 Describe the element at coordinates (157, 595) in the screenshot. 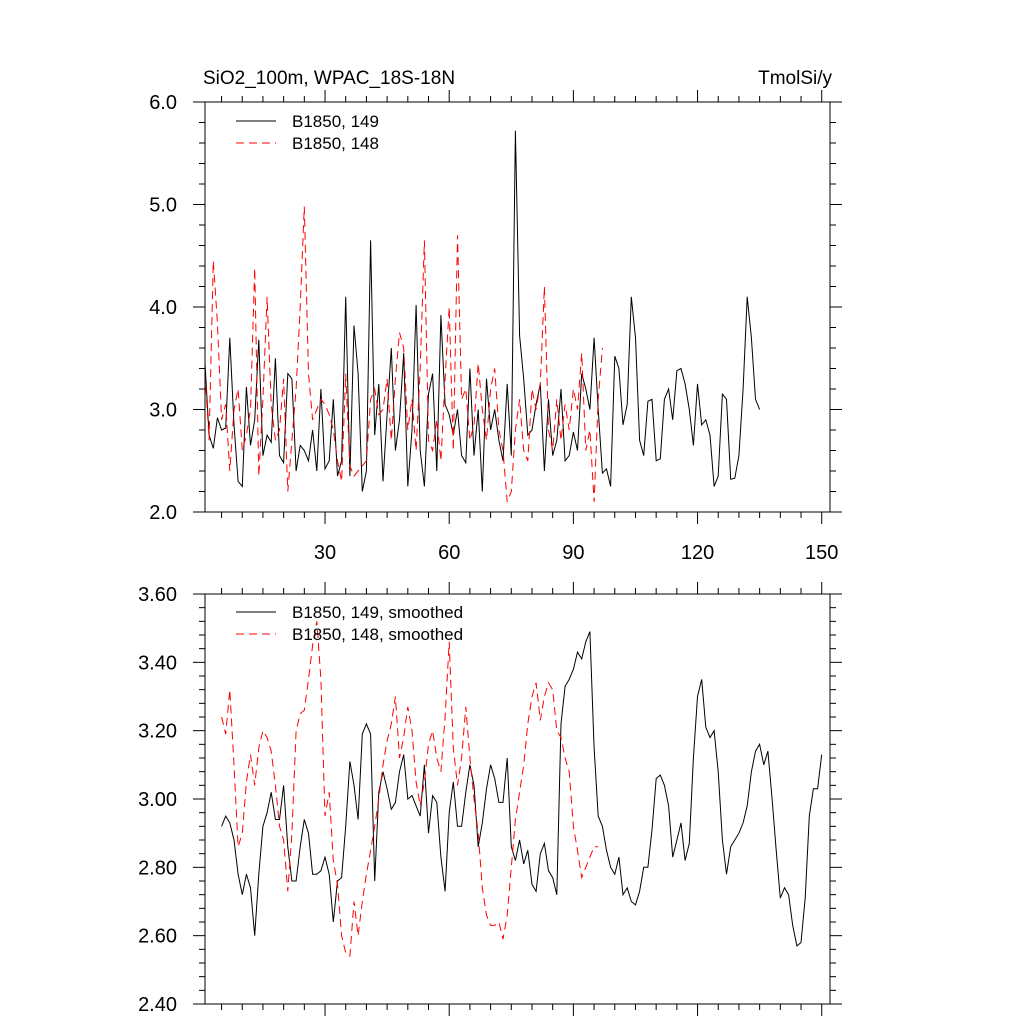

I see `y-tick-label: 3.60` at that location.